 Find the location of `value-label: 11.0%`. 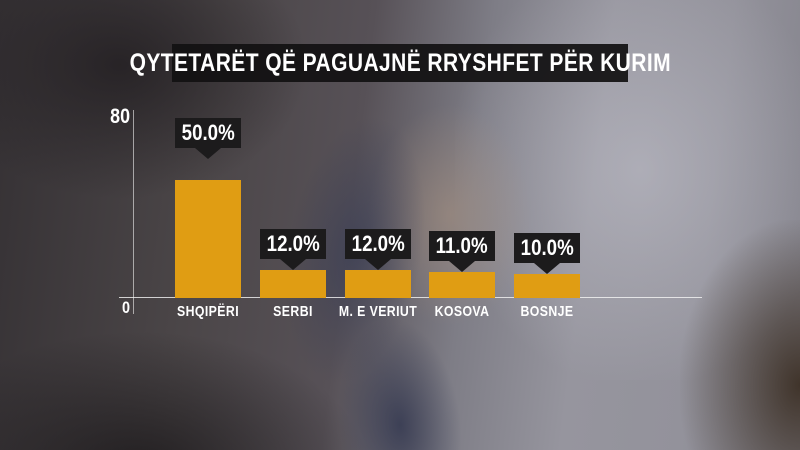

value-label: 11.0% is located at coordinates (461, 245).